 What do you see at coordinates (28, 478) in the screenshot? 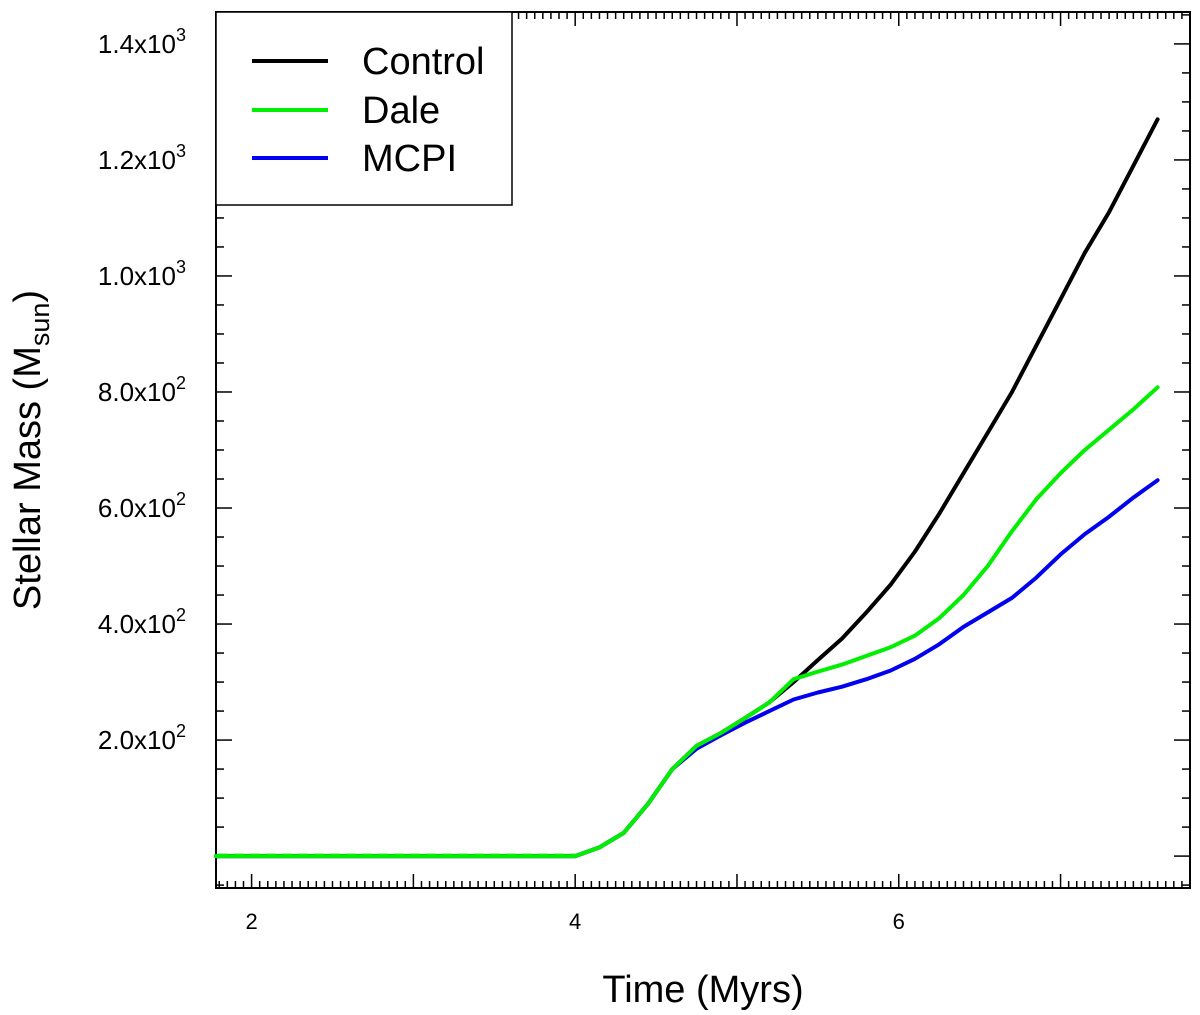
I see `y-axis-label-main: Stellar Mass (M` at bounding box center [28, 478].